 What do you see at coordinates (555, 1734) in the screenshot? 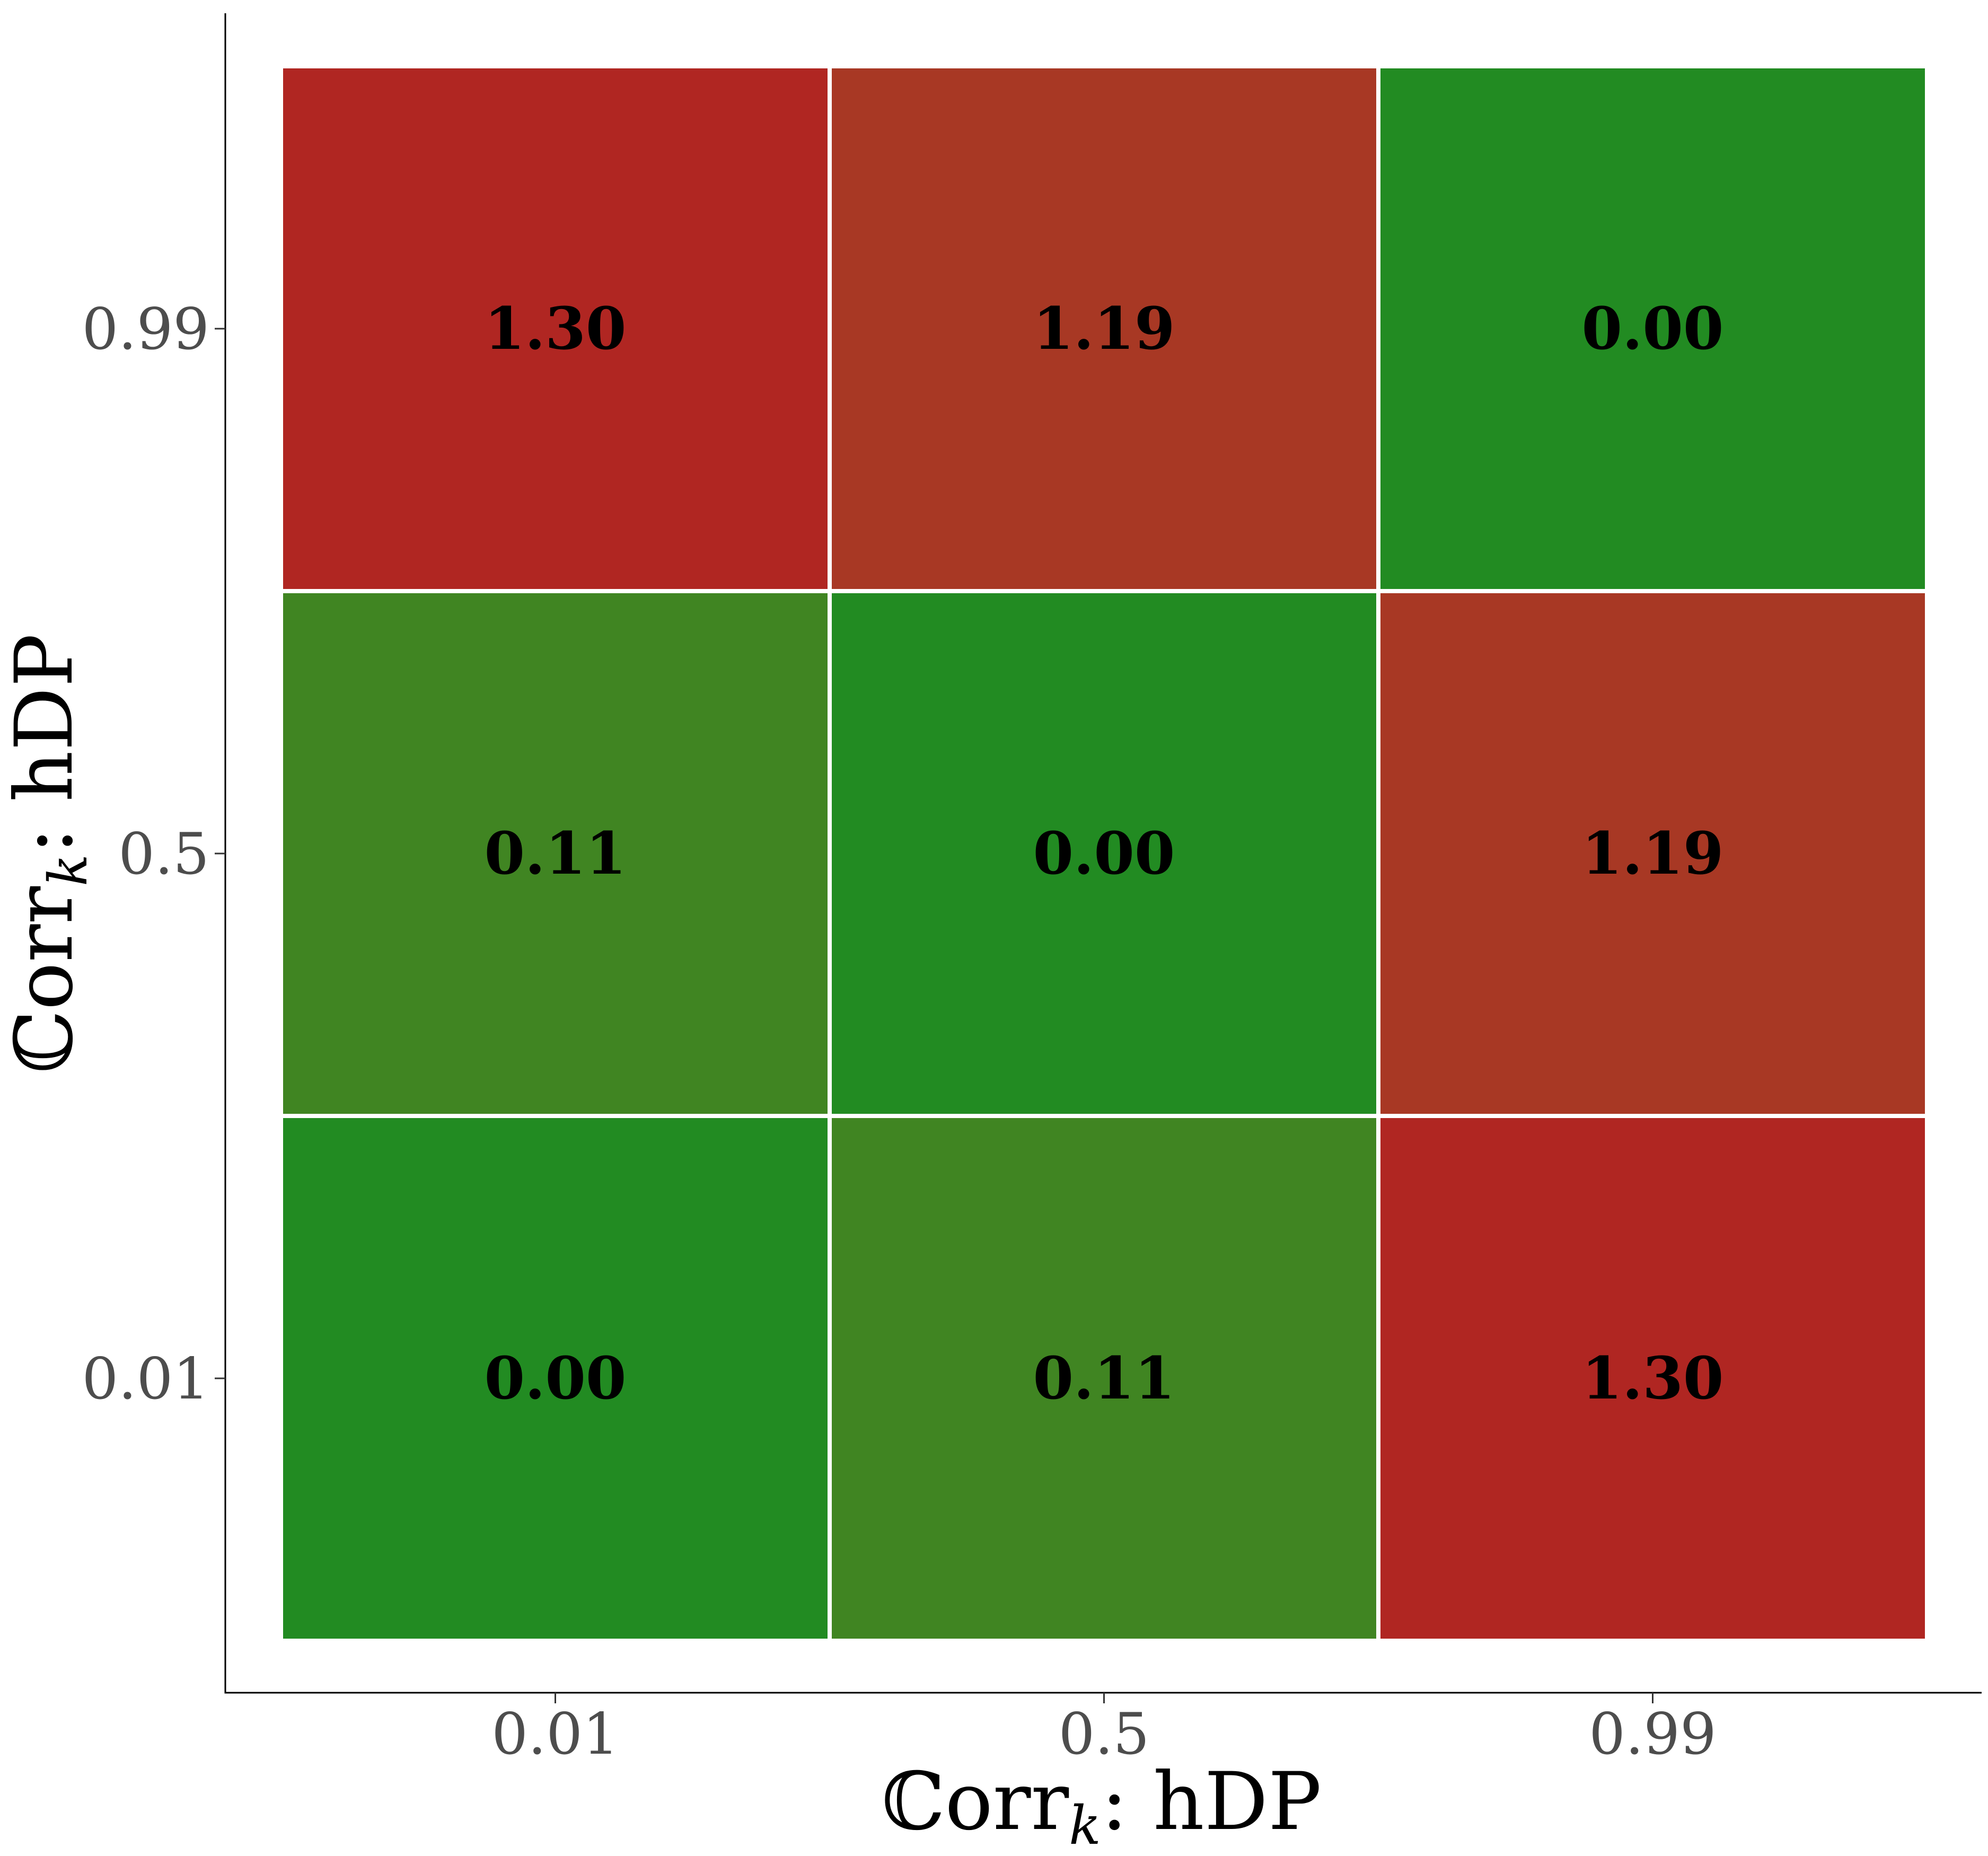
I see `x-tick-label: 0.01` at bounding box center [555, 1734].